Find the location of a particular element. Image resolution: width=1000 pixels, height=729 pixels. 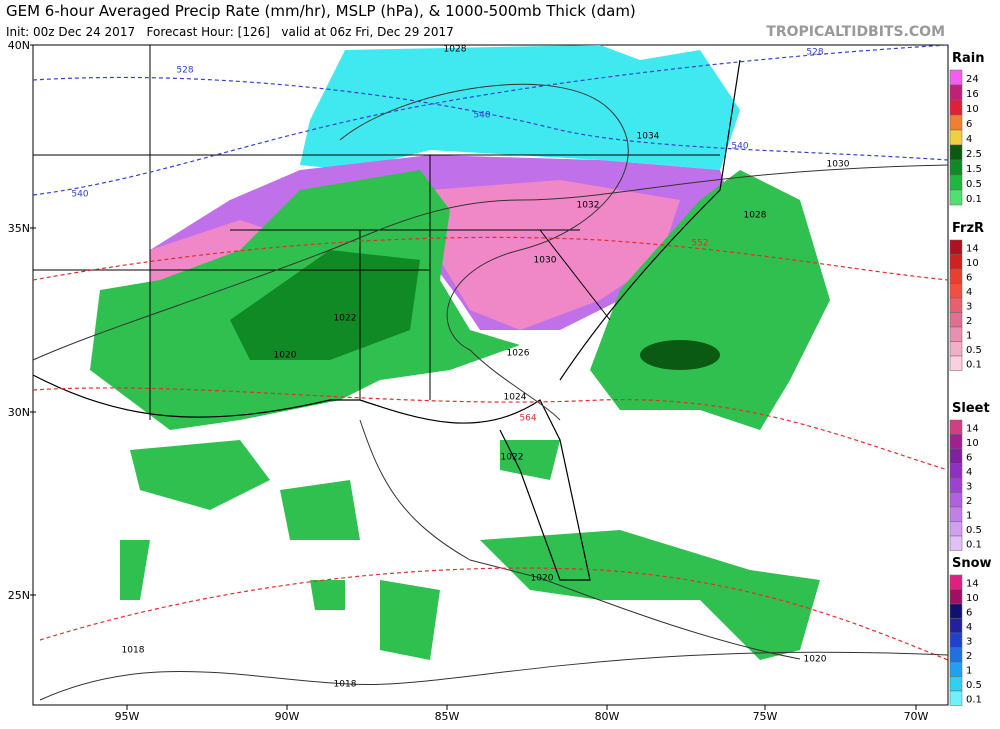

legend-label: 1 is located at coordinates (969, 336).